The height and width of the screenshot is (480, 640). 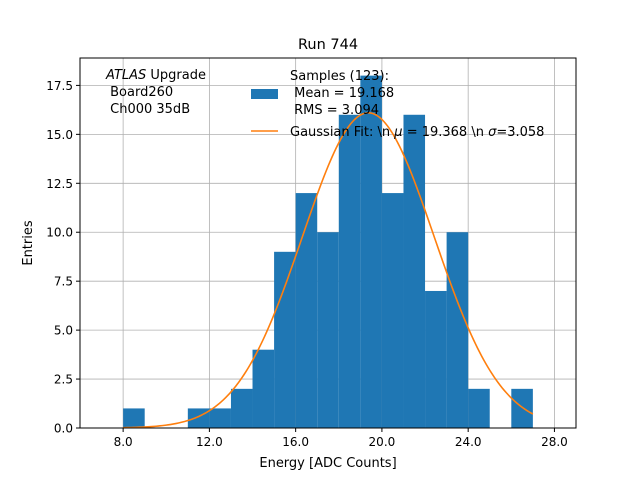 I want to click on y-tick-label: 17.5, so click(x=59, y=86).